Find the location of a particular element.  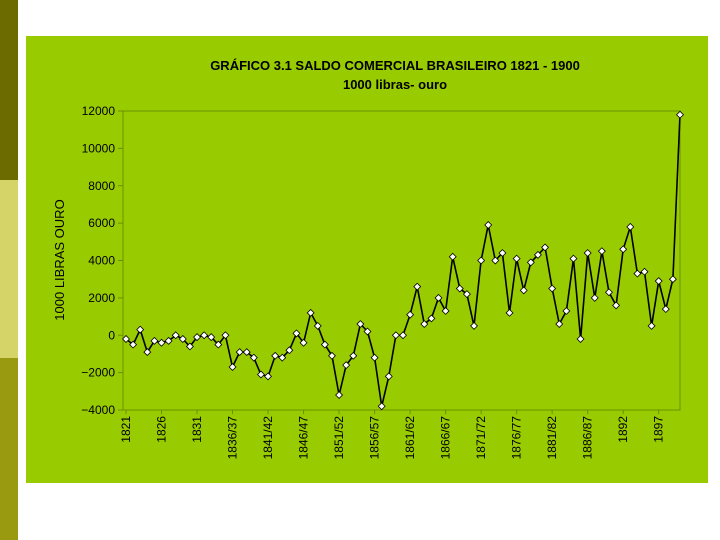

y-axis-label: 1000 LIBRAS OURO is located at coordinates (59, 259).